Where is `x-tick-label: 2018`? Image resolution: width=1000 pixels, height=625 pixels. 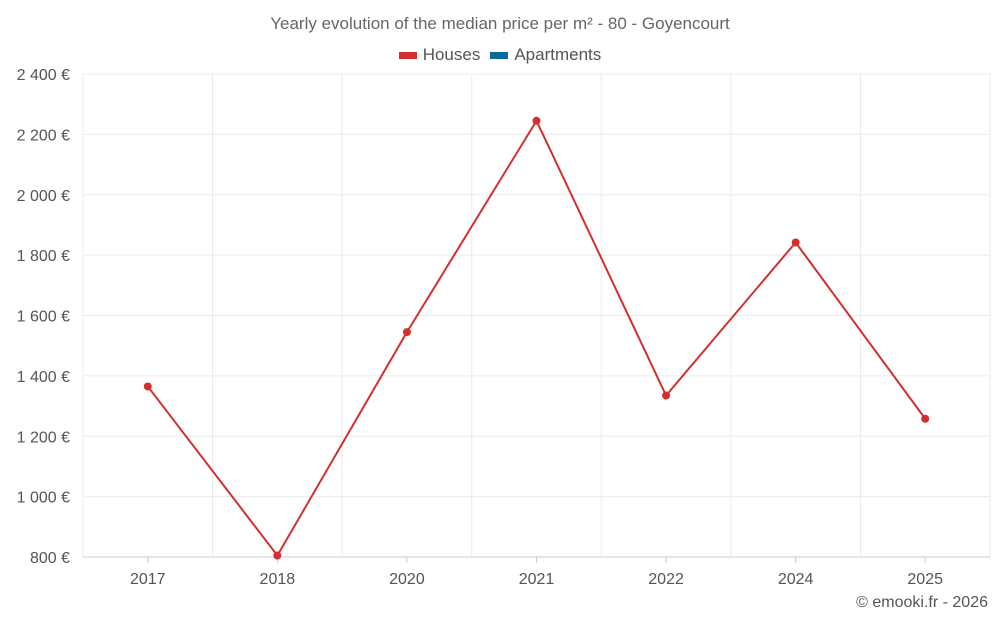
x-tick-label: 2018 is located at coordinates (278, 579).